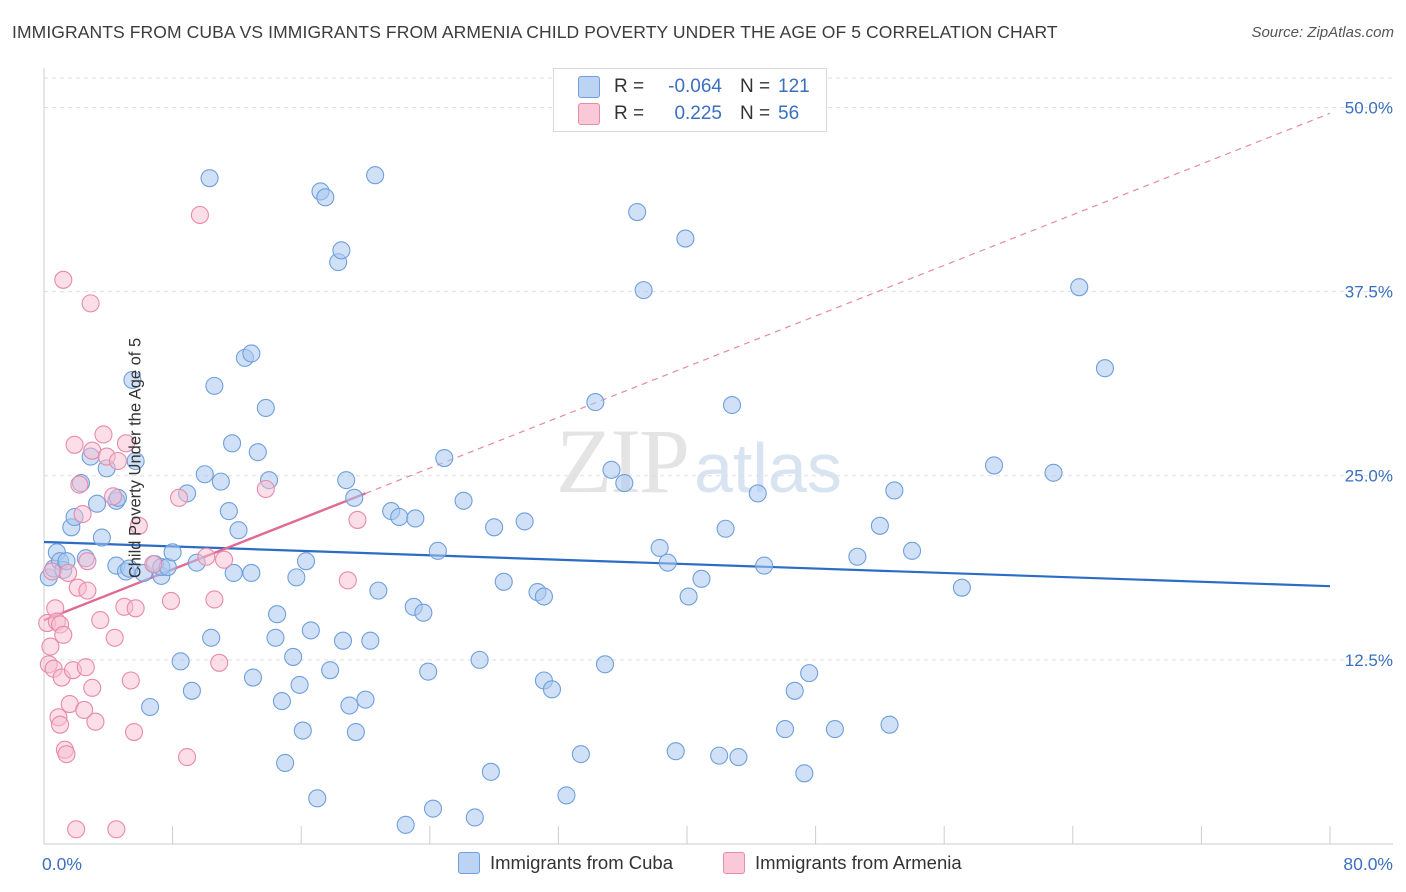 The height and width of the screenshot is (892, 1406). What do you see at coordinates (589, 114) in the screenshot?
I see `legend-swatch-armenia` at bounding box center [589, 114].